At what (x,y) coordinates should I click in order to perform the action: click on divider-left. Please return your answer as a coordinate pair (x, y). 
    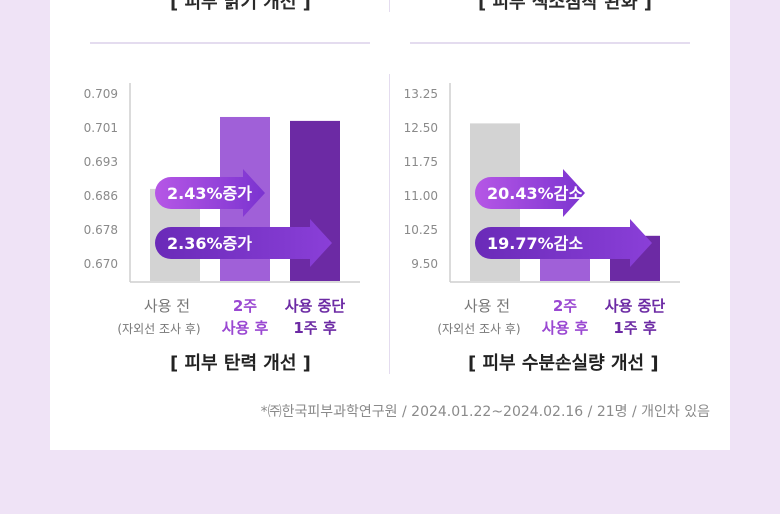
    Looking at the image, I should click on (230, 43).